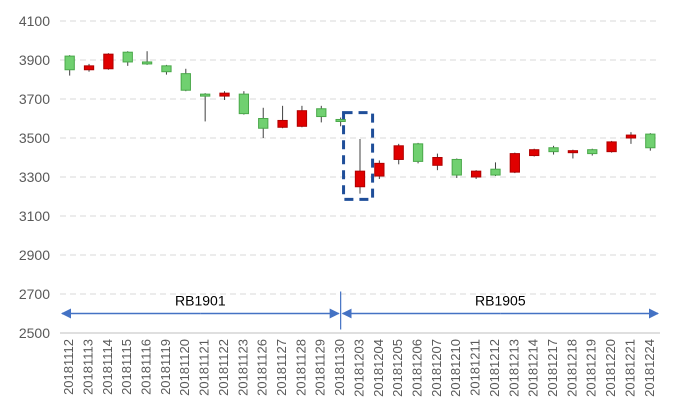  I want to click on x-tick-label: 20181219, so click(591, 368).